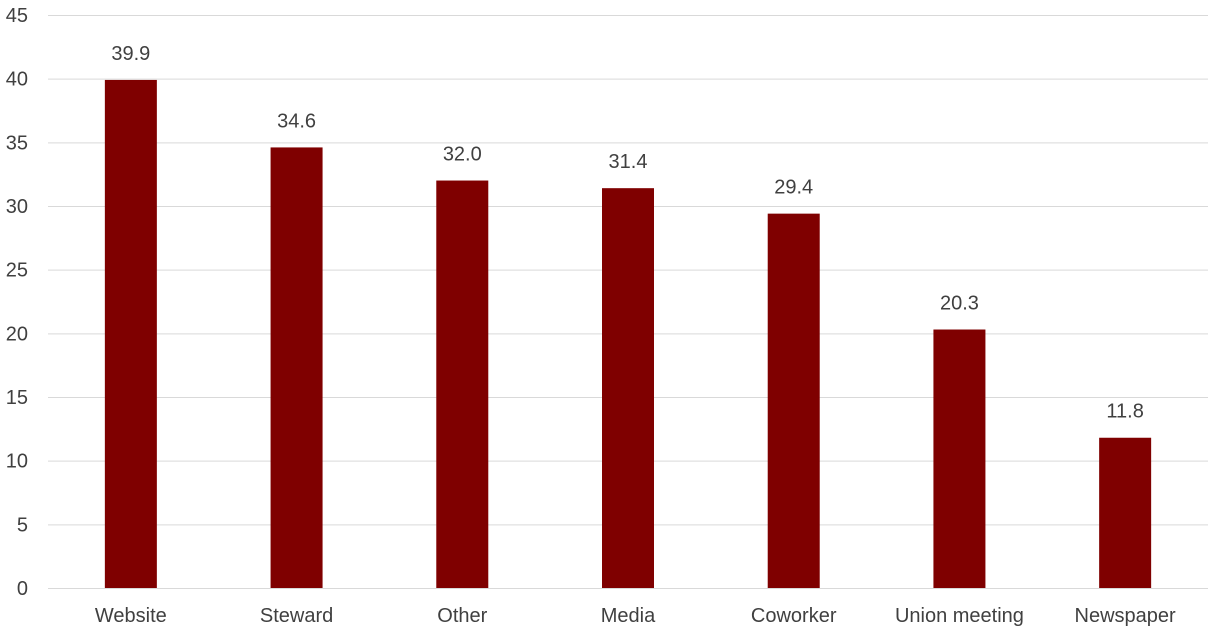 The image size is (1208, 635). I want to click on data-label: 31.4, so click(628, 162).